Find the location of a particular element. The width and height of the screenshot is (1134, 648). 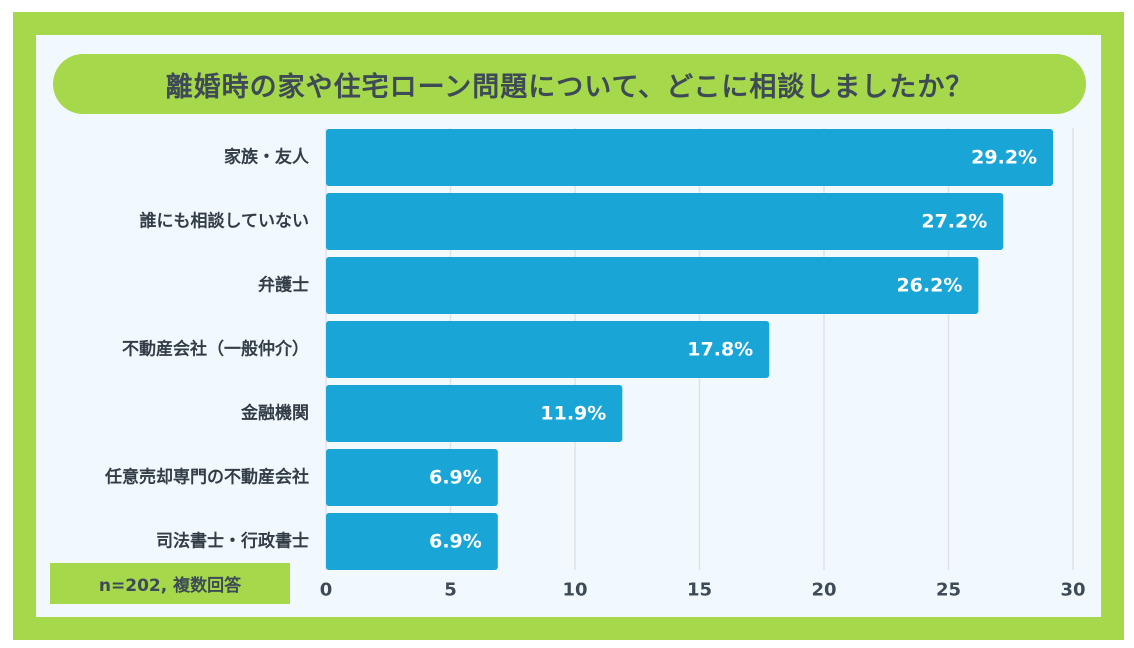

sample-note-box: n=202, 複数回答 is located at coordinates (170, 583).